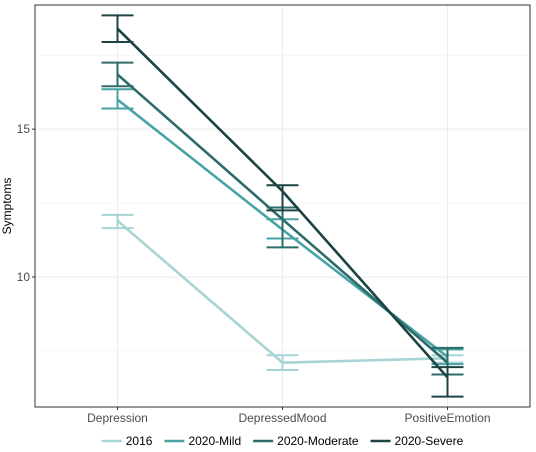  Describe the element at coordinates (447, 418) in the screenshot. I see `x-tick-label: PositiveEmotion` at that location.